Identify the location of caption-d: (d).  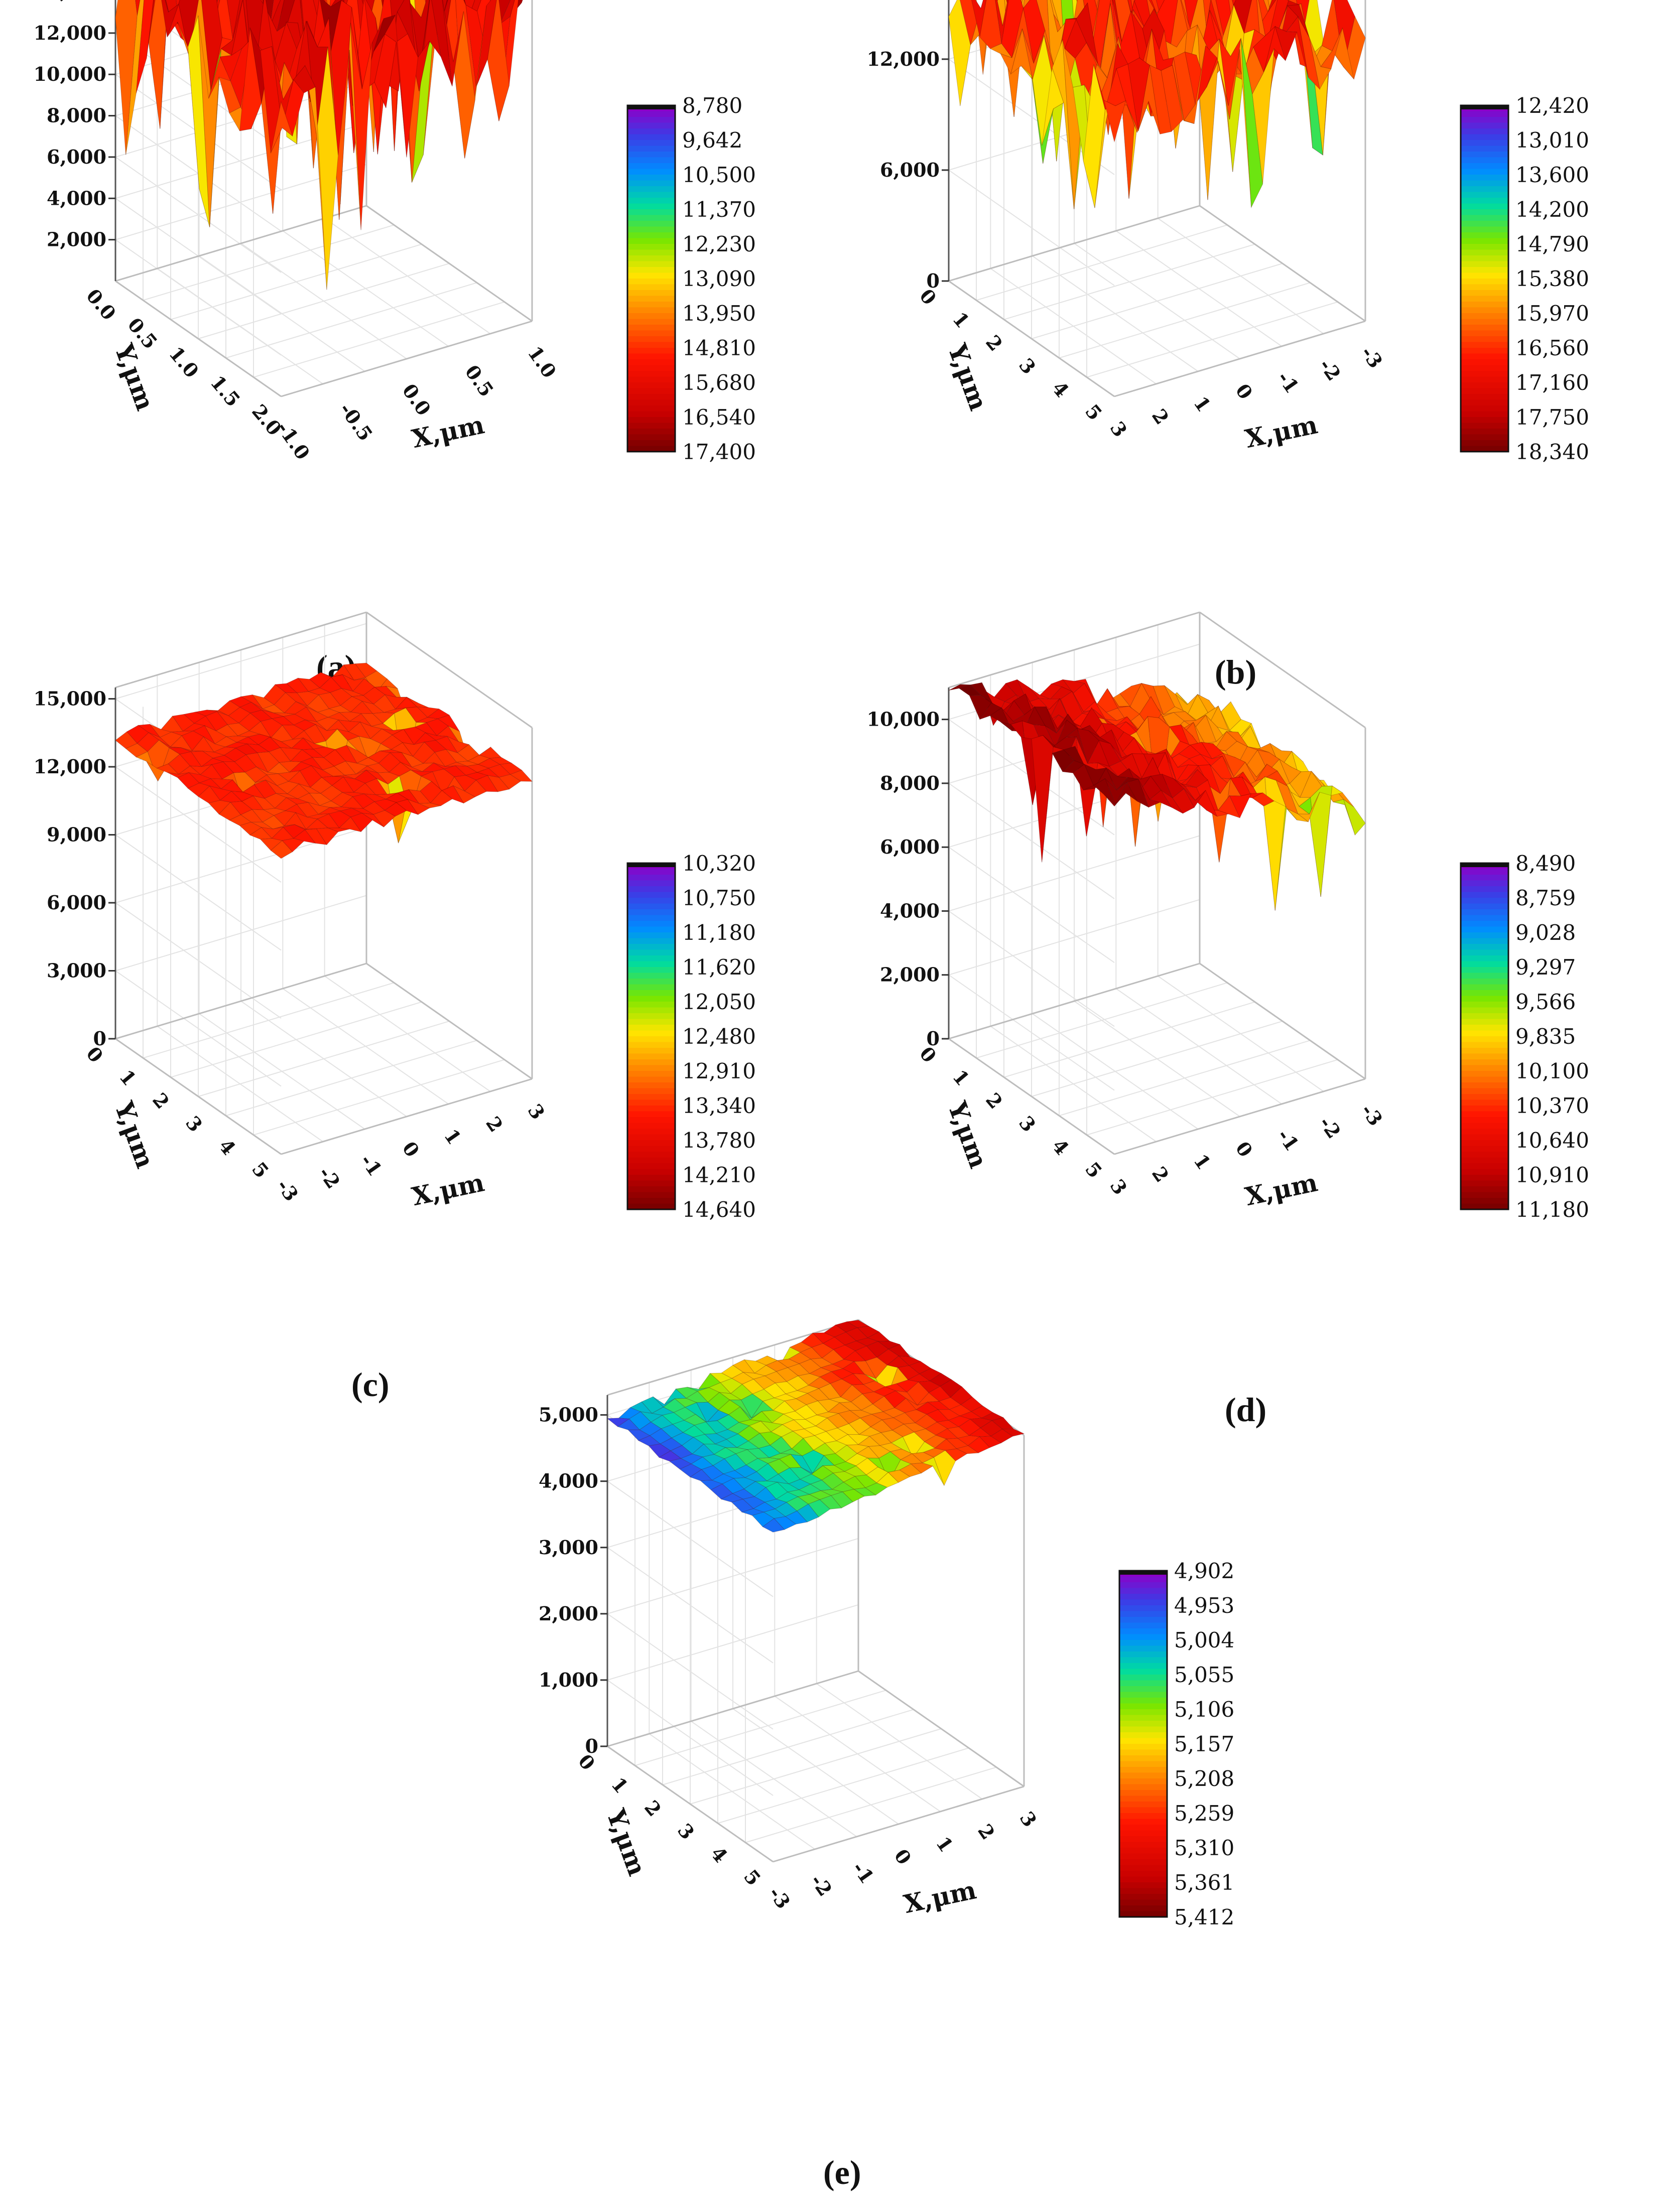
(1246, 1410).